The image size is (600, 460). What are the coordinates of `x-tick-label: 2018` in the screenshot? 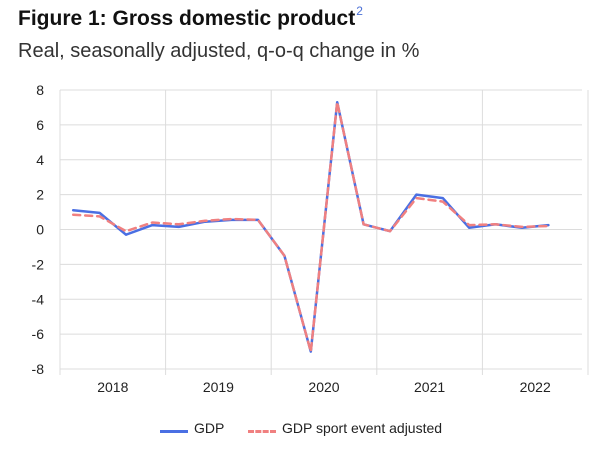 It's located at (112, 387).